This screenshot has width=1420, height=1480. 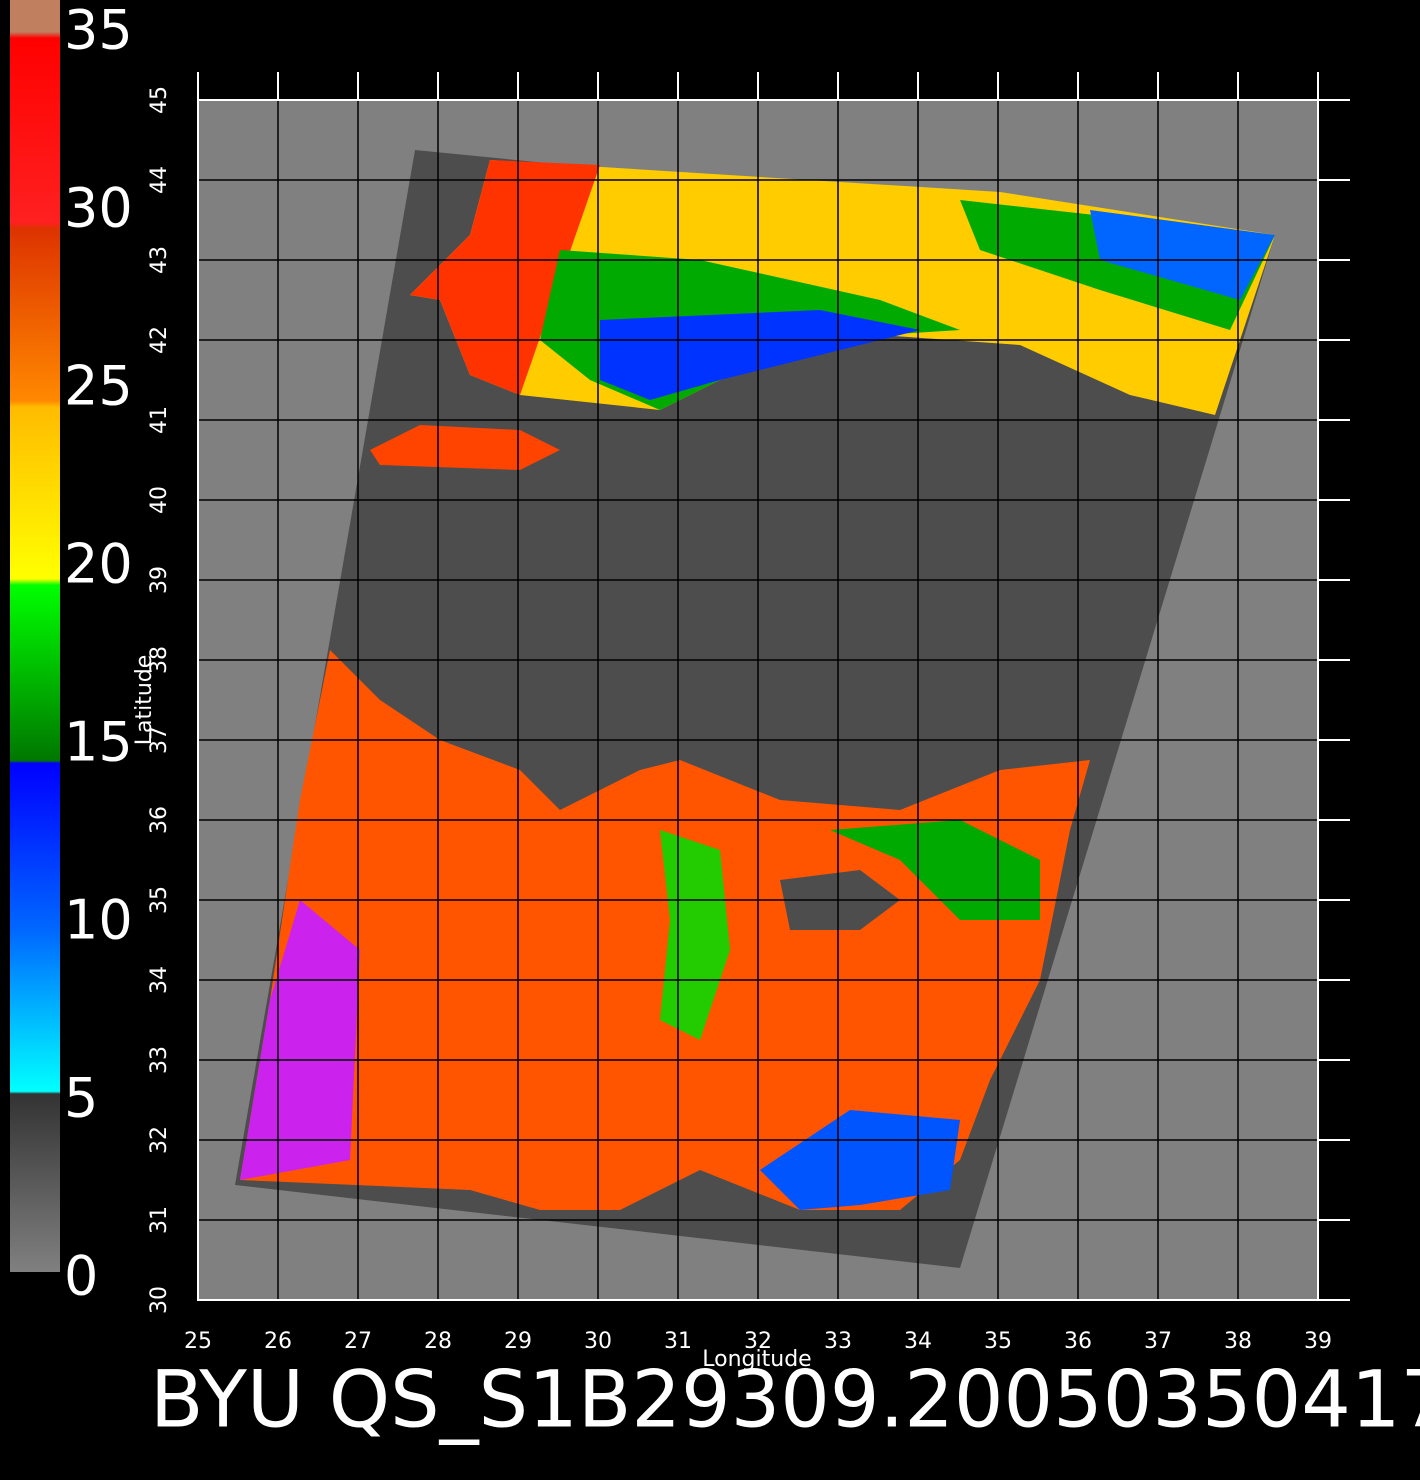 I want to click on y-axis-label: Latitude, so click(x=144, y=700).